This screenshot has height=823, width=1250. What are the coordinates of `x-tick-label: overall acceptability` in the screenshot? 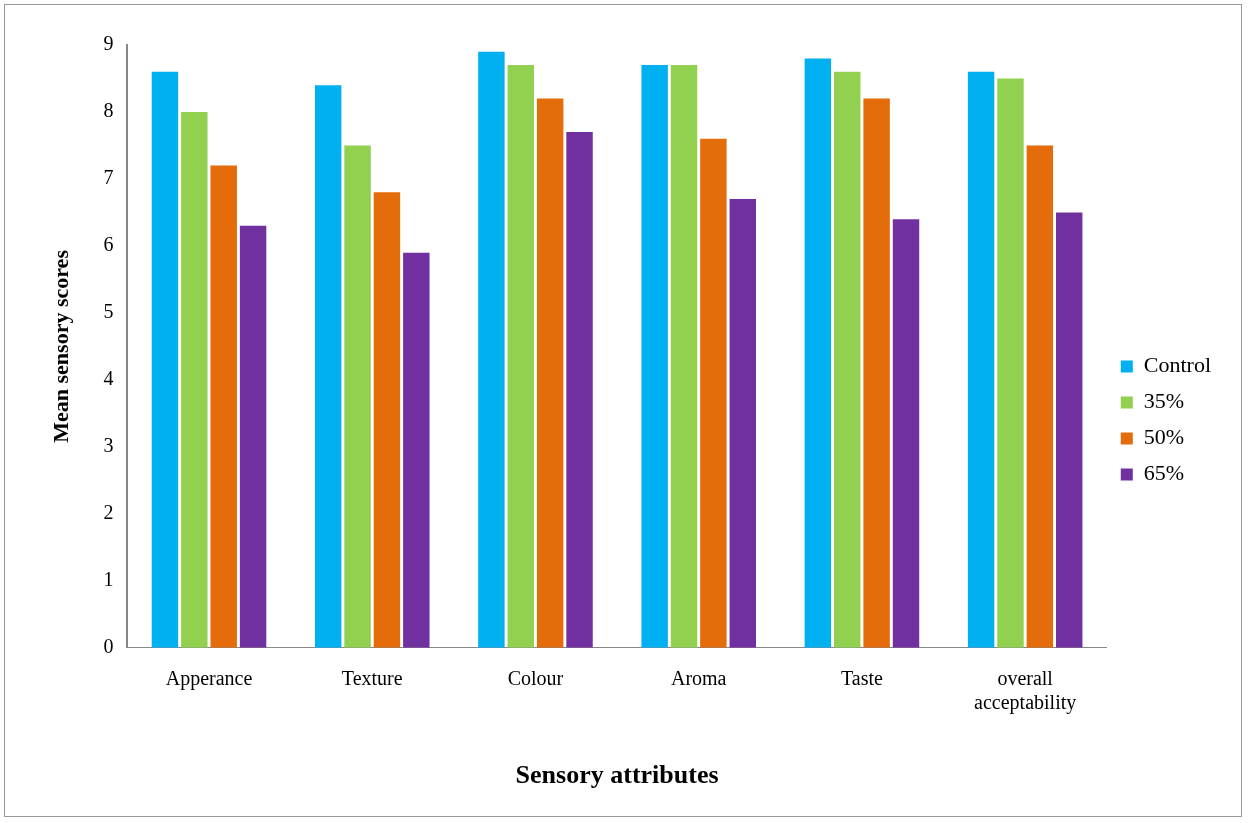 It's located at (1025, 691).